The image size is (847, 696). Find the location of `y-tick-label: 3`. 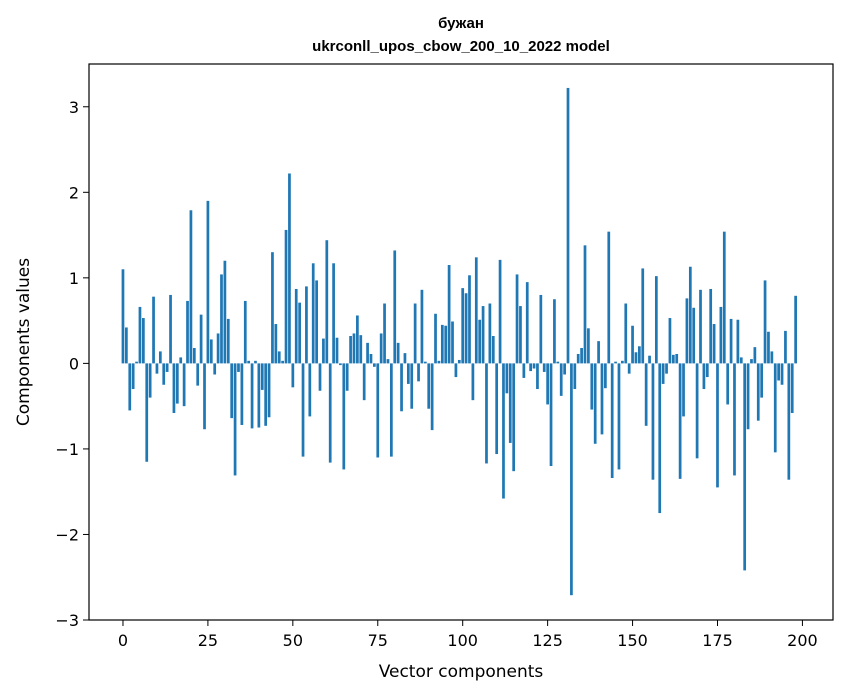

y-tick-label: 3 is located at coordinates (74, 107).